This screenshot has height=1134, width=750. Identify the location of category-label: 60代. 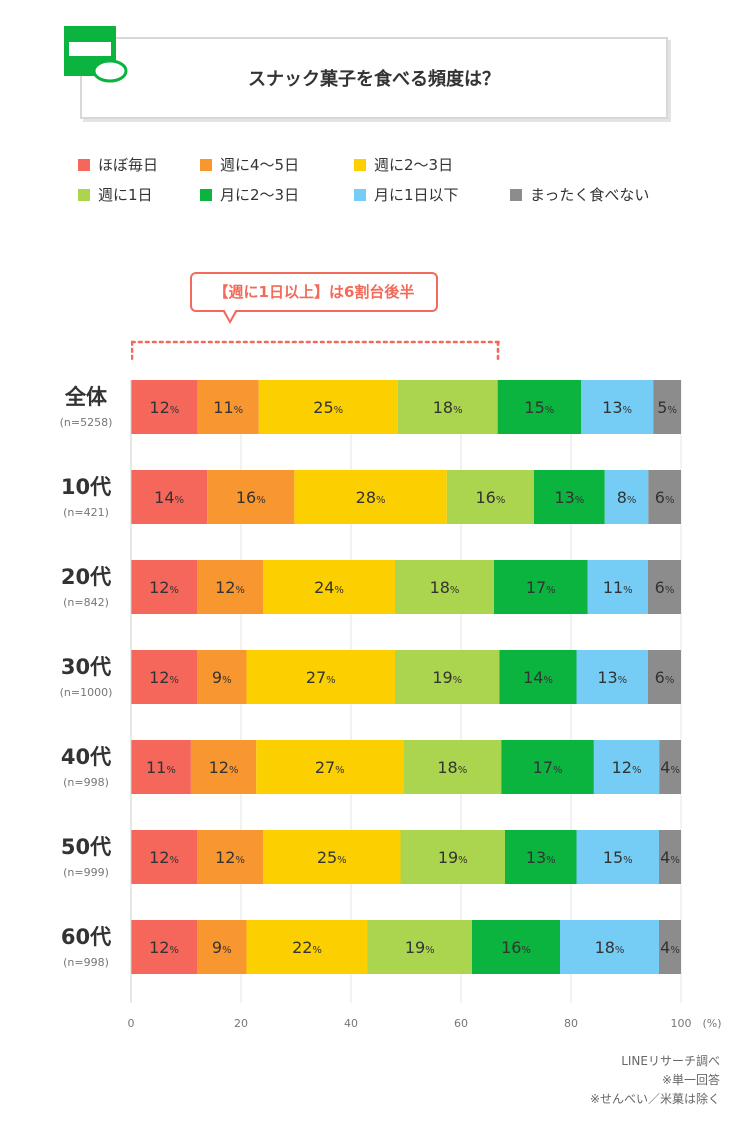
(86, 937).